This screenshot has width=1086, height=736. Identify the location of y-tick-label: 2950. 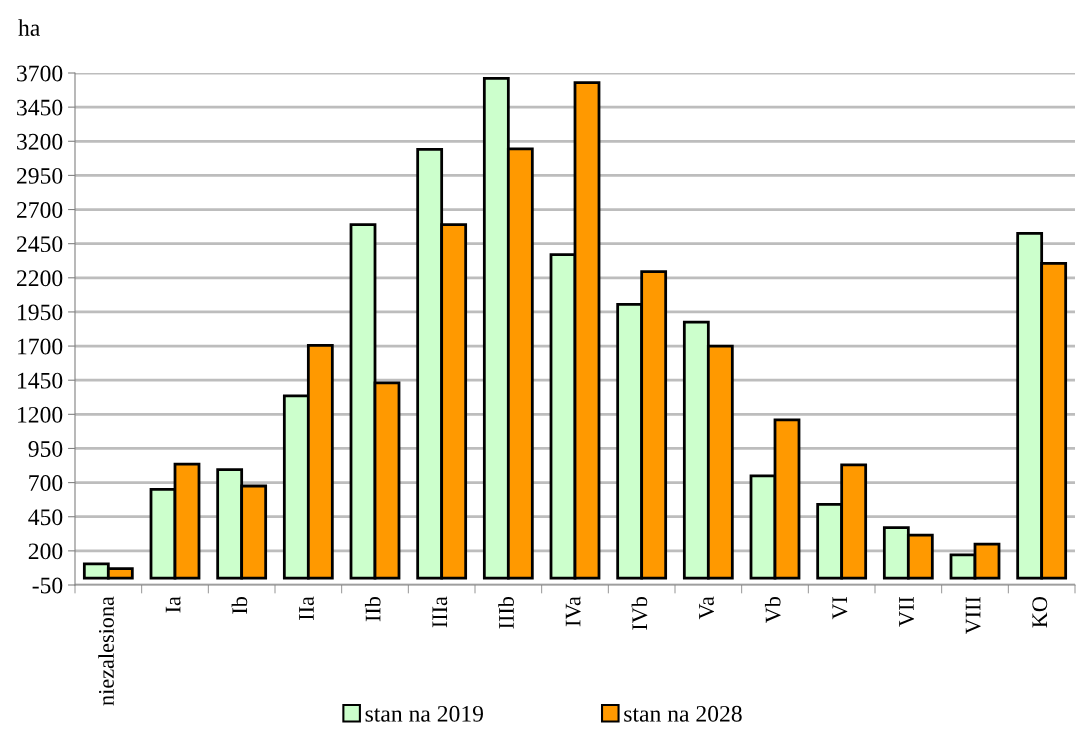
(40, 175).